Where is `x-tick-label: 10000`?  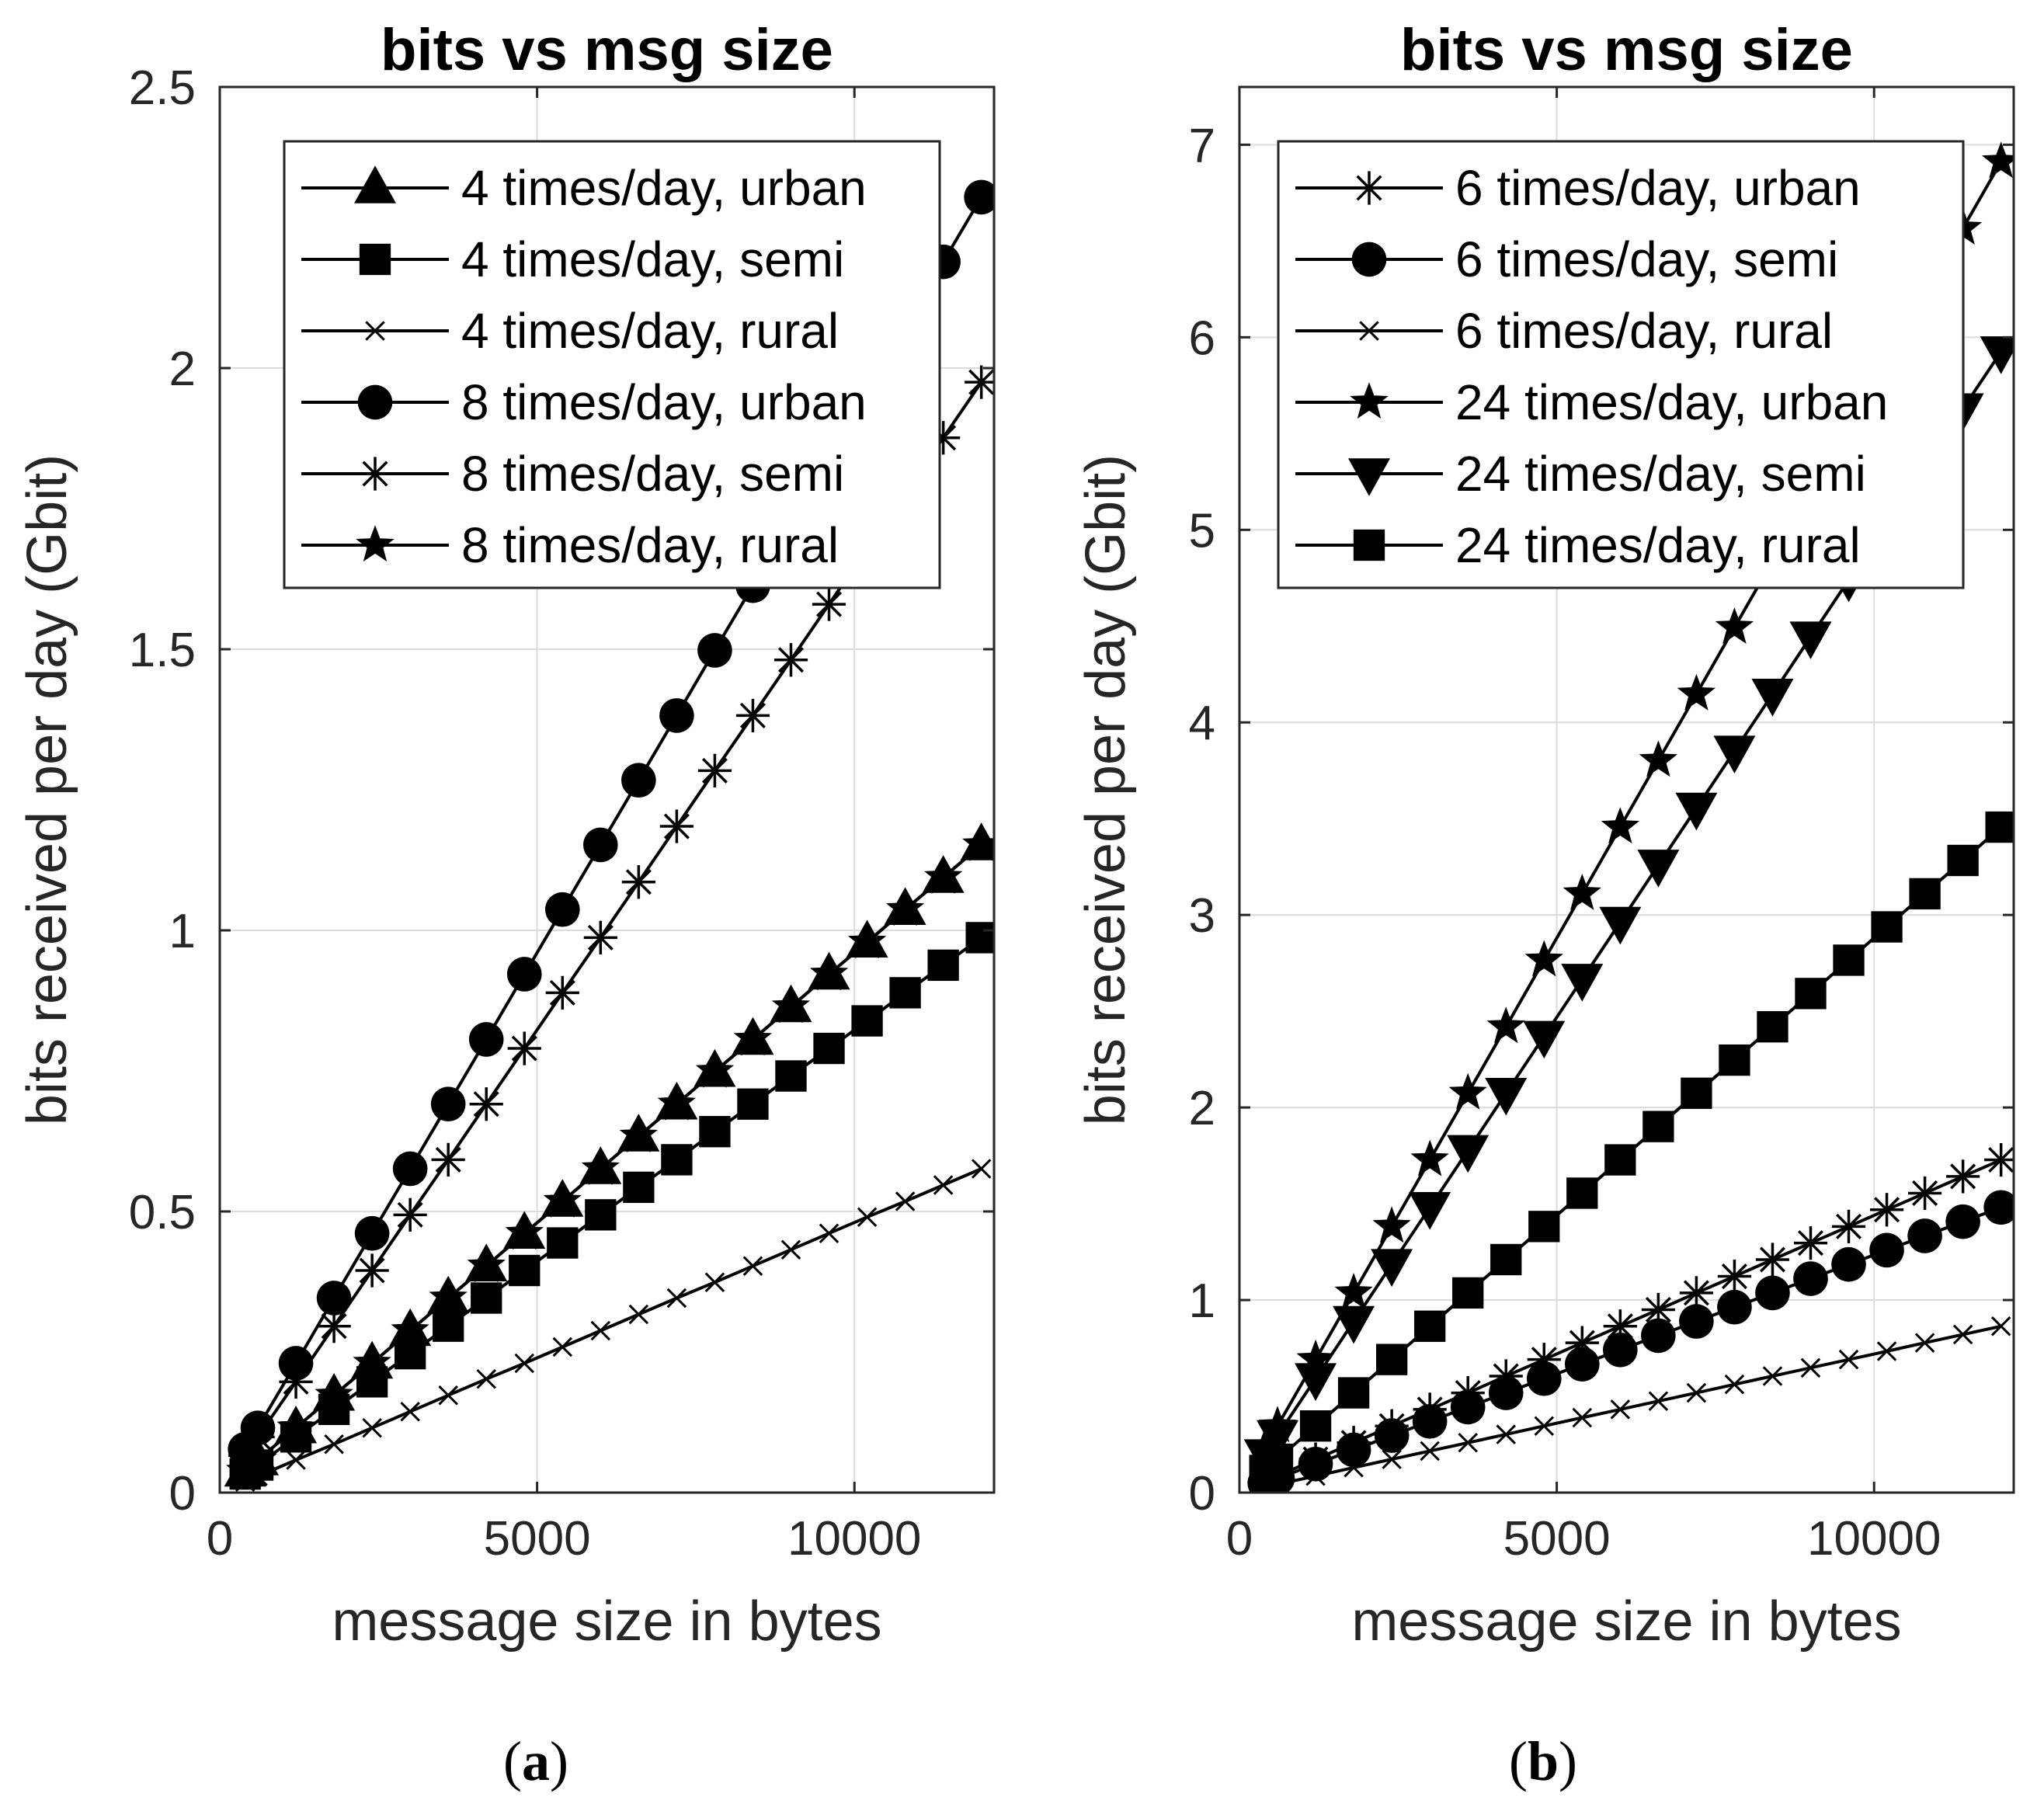 x-tick-label: 10000 is located at coordinates (1874, 1539).